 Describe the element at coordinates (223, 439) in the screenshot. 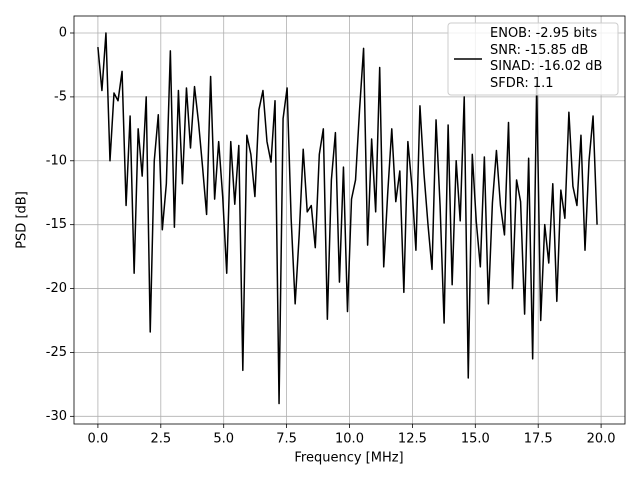

I see `x-tick-label: 5.0` at that location.